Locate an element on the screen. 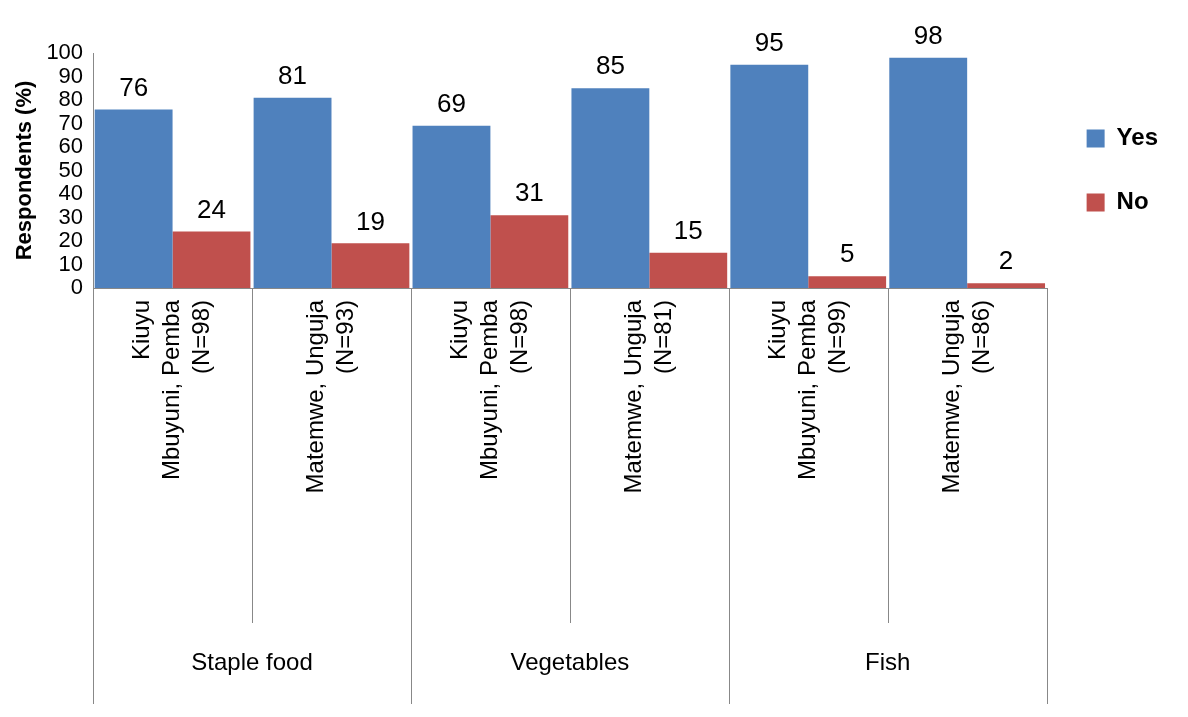 Image resolution: width=1188 pixels, height=717 pixels. legend-label: No is located at coordinates (1132, 201).